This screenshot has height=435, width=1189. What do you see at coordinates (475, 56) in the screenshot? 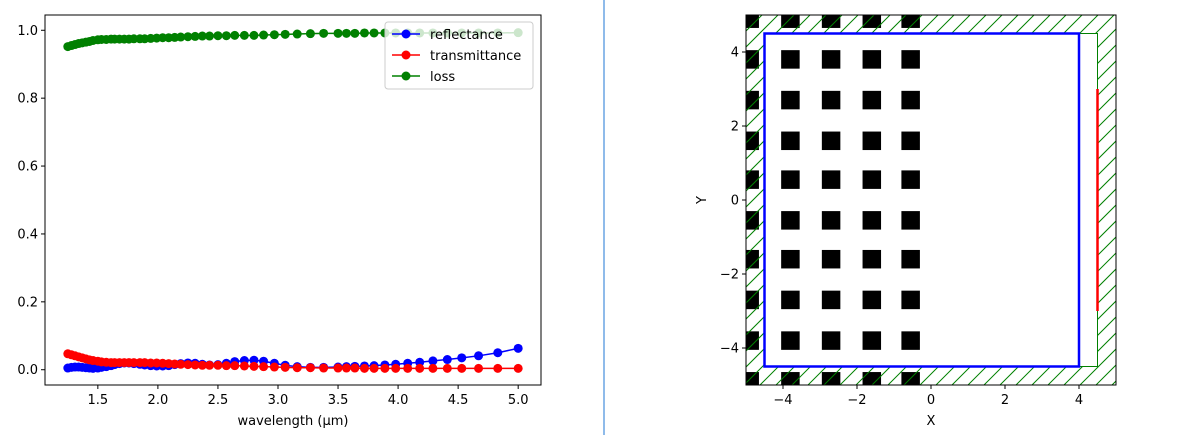
I see `legend-transmittance-label: transmittance` at bounding box center [475, 56].